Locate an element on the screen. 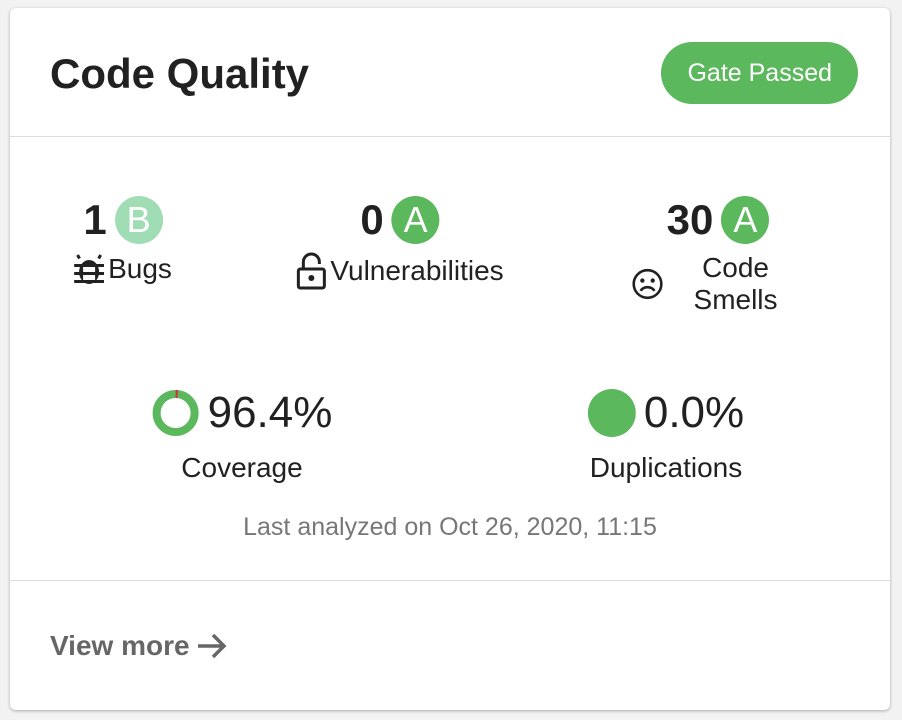  duplications-value: 0.0% is located at coordinates (694, 412).